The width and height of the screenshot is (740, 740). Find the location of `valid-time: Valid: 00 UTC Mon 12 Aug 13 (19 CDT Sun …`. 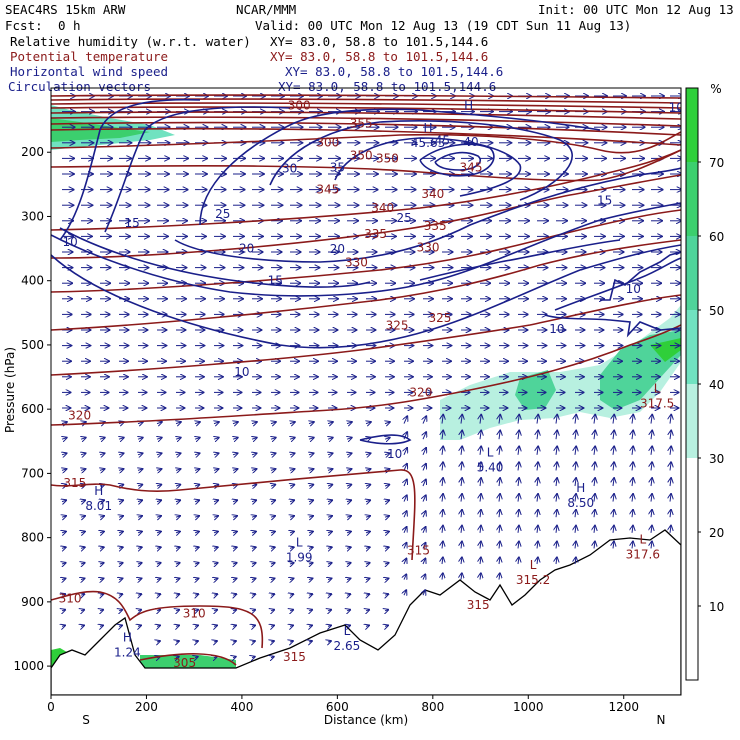

valid-time: Valid: 00 UTC Mon 12 Aug 13 (19 CDT Sun … is located at coordinates (443, 25).